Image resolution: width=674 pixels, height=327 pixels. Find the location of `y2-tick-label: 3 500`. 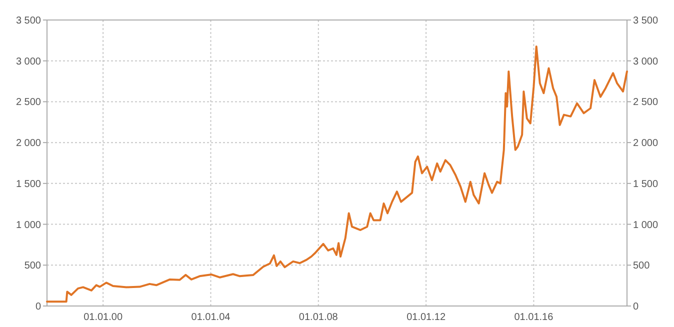

y2-tick-label: 3 500 is located at coordinates (645, 21).